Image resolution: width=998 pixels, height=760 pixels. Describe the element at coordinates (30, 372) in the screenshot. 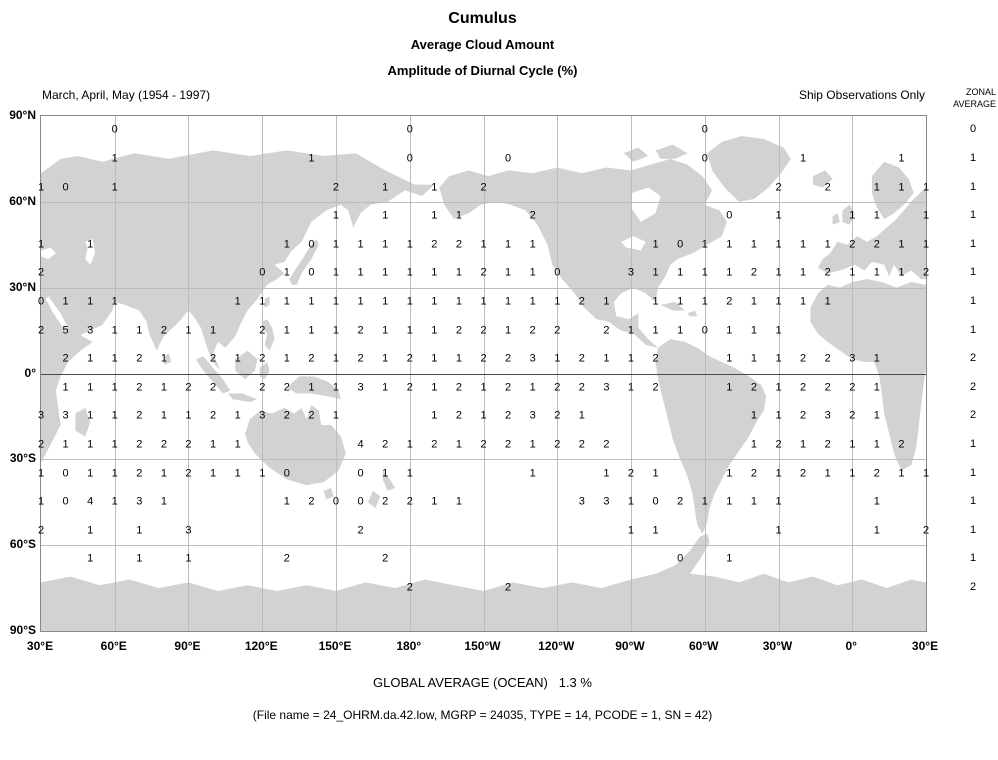

I see `lat-axis-label: 0°` at that location.